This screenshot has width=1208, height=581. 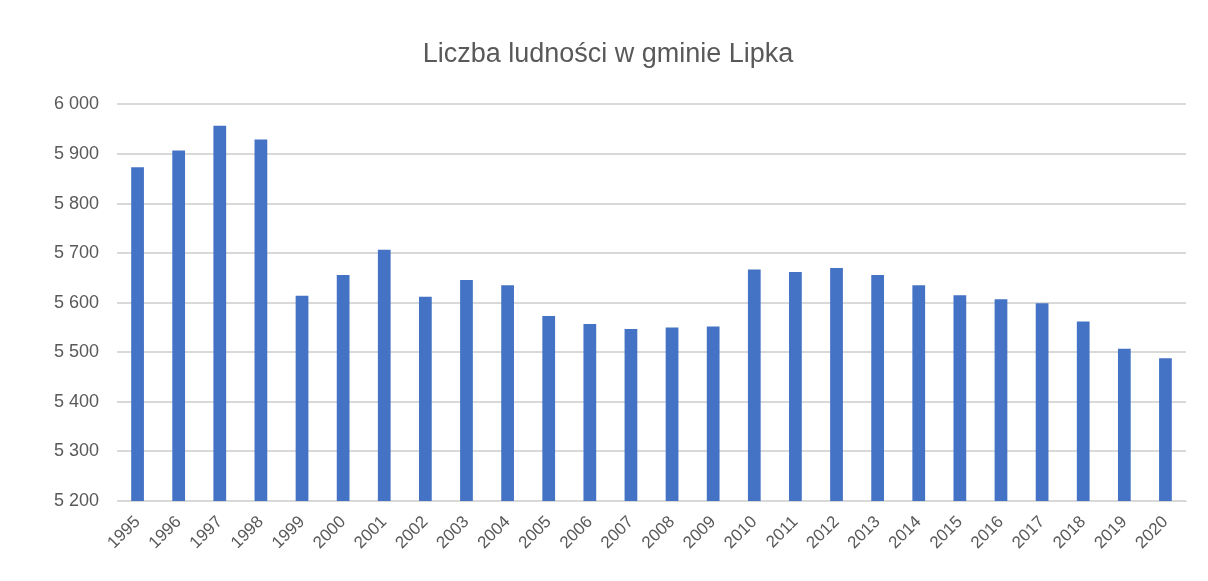 I want to click on y-tick-label: 5 900, so click(x=76, y=152).